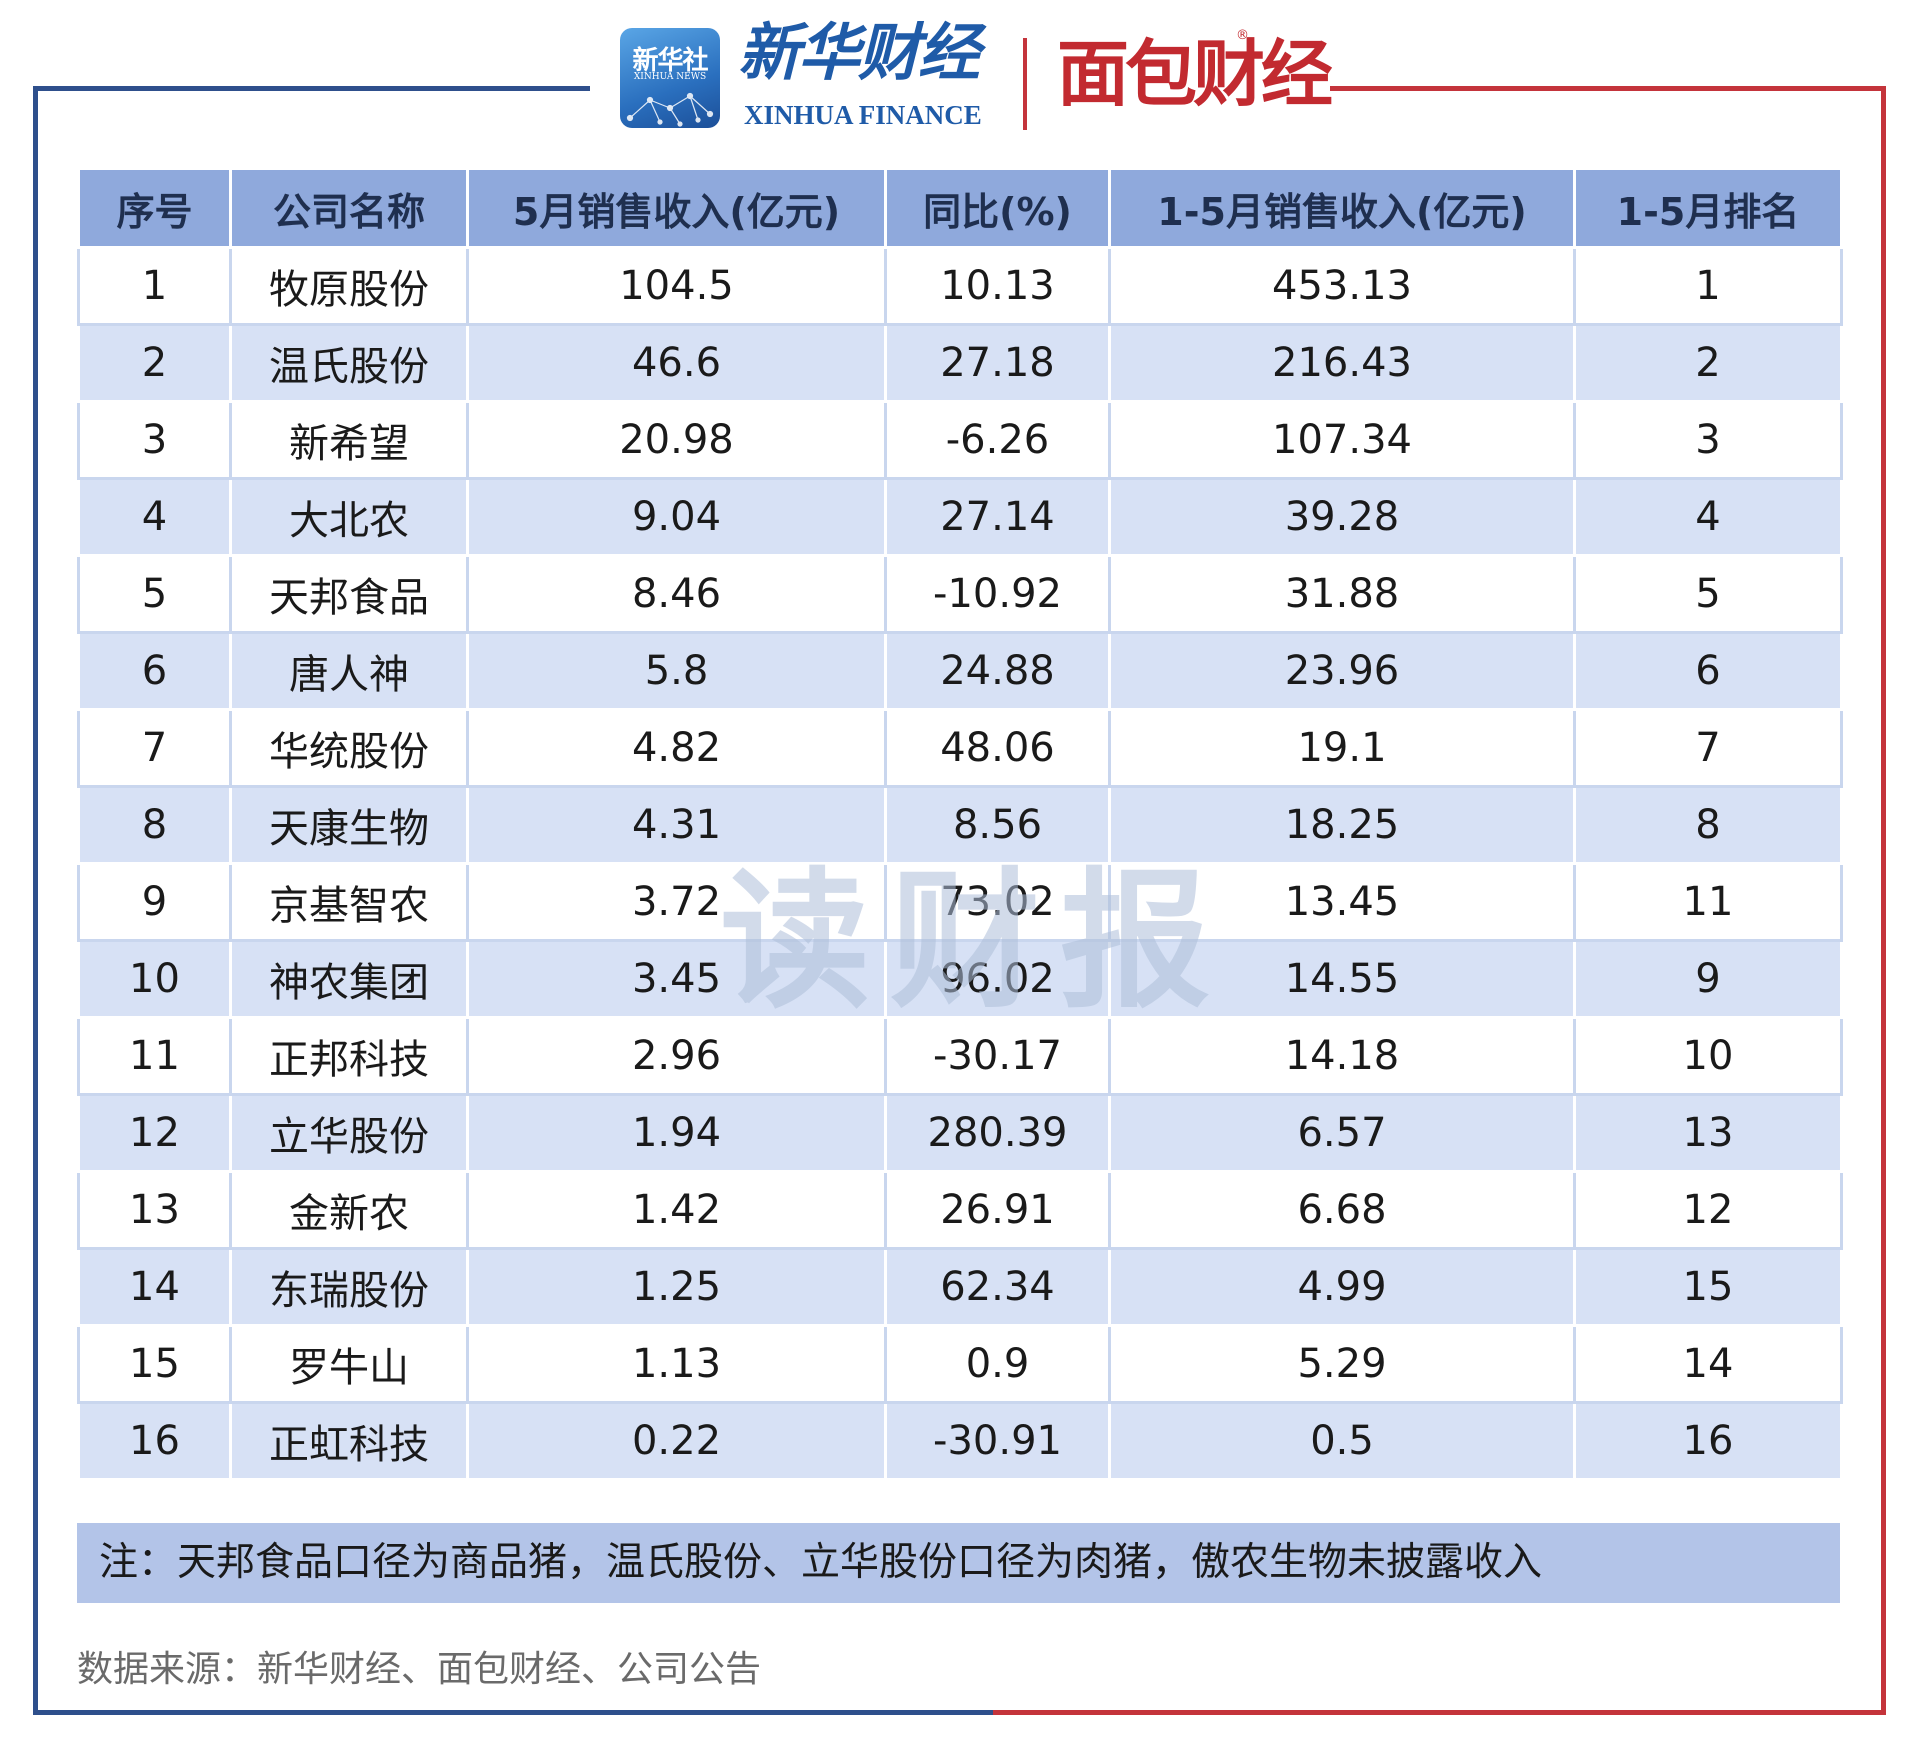  Describe the element at coordinates (419, 1669) in the screenshot. I see `data-source: 数据来源：新华财经、面包财经、公司公告` at that location.